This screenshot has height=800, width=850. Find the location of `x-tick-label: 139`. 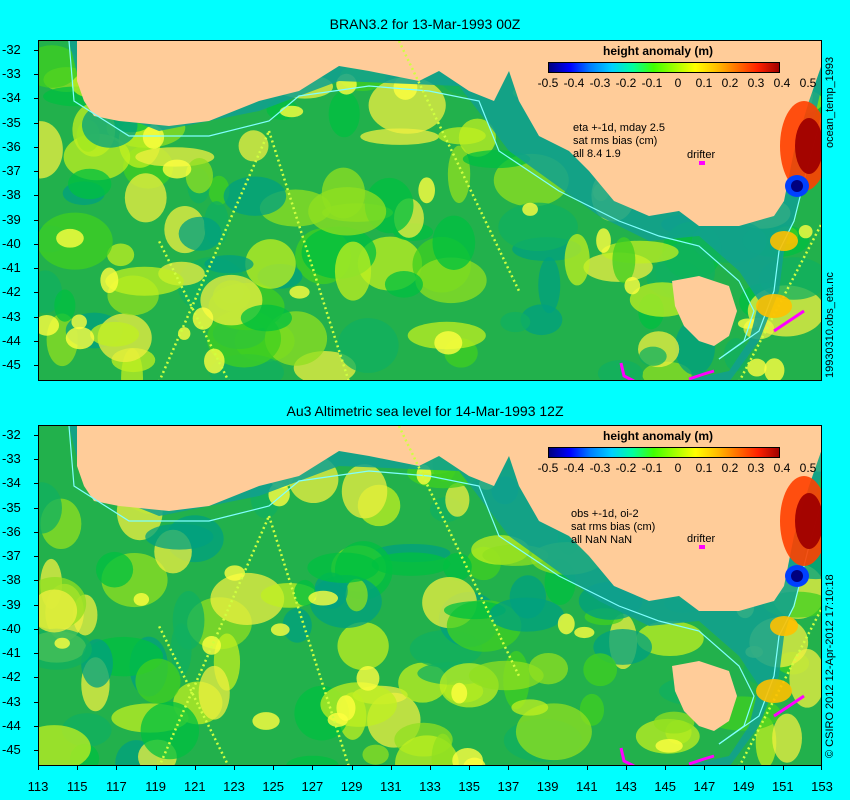

x-tick-label: 139 is located at coordinates (547, 786).